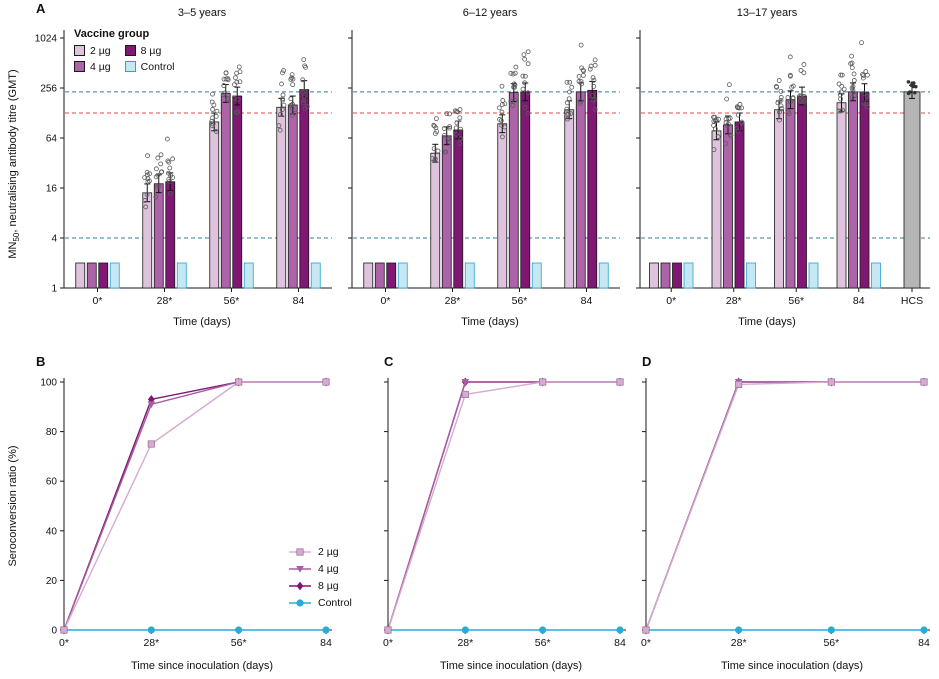 The height and width of the screenshot is (679, 939). What do you see at coordinates (151, 50) in the screenshot?
I see `legend-label: 8 µg` at bounding box center [151, 50].